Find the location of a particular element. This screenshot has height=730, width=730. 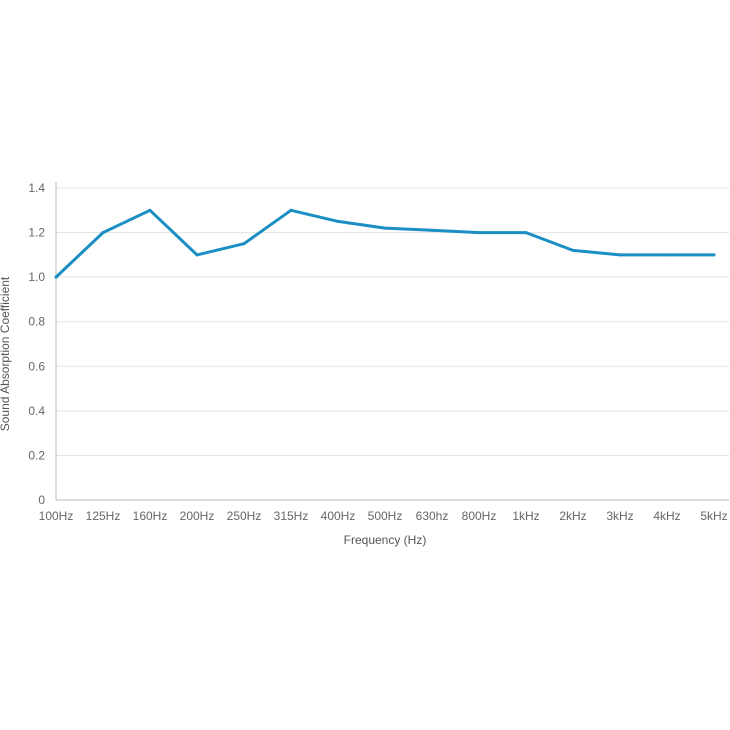

series is located at coordinates (385, 243).